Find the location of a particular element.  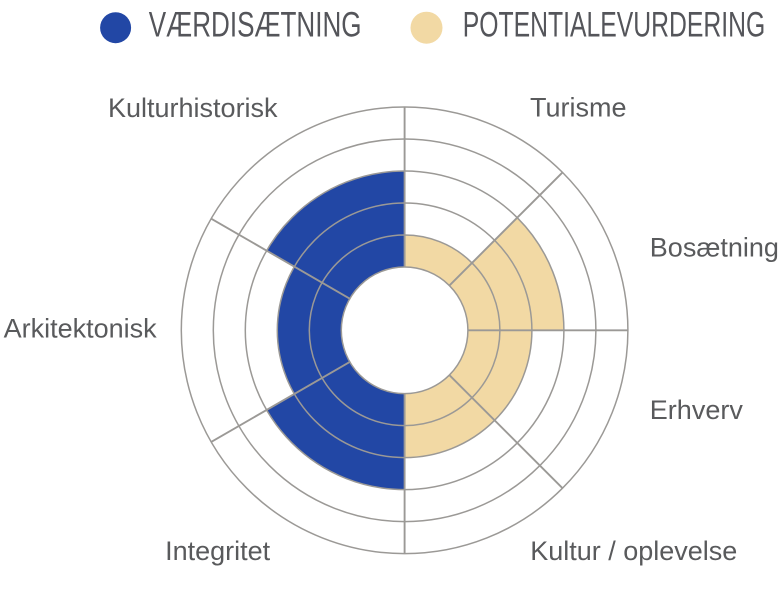

svg-text: Turisme is located at coordinates (578, 108).